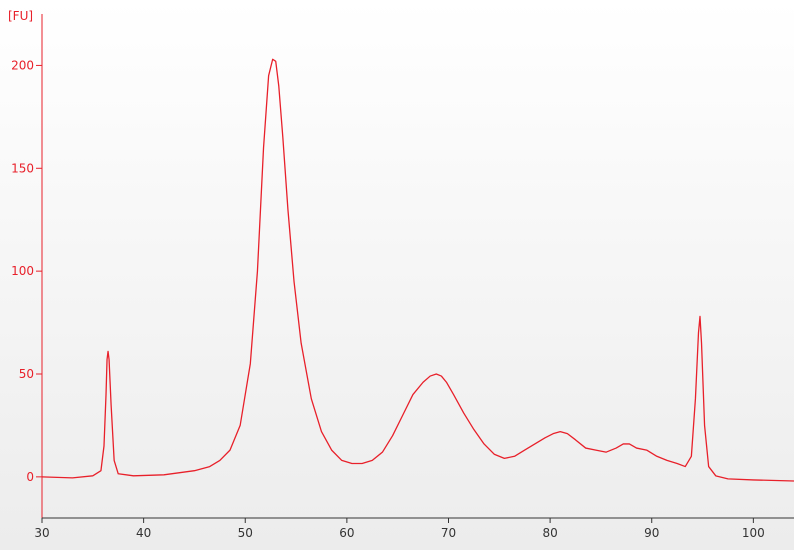  I want to click on y-tick-label: 100, so click(22, 271).